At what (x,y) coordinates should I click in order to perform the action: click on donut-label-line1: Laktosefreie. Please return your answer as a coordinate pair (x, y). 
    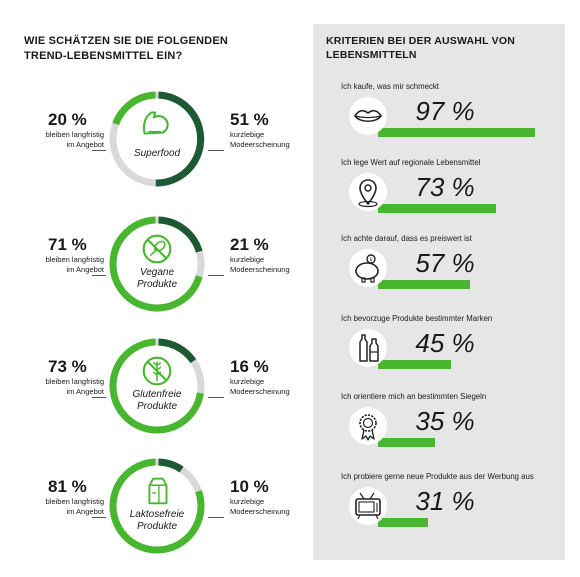
    Looking at the image, I should click on (157, 514).